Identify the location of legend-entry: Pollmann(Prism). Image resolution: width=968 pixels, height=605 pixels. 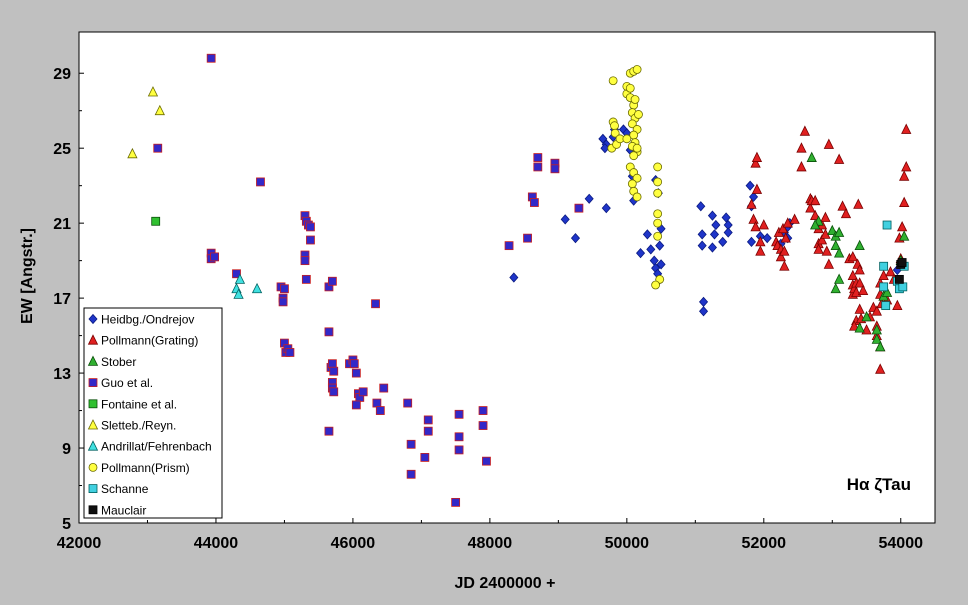
(145, 468).